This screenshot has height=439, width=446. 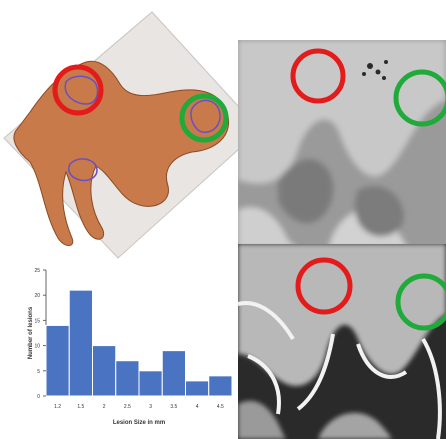 What do you see at coordinates (37, 347) in the screenshot?
I see `y-tick-label: 10` at bounding box center [37, 347].